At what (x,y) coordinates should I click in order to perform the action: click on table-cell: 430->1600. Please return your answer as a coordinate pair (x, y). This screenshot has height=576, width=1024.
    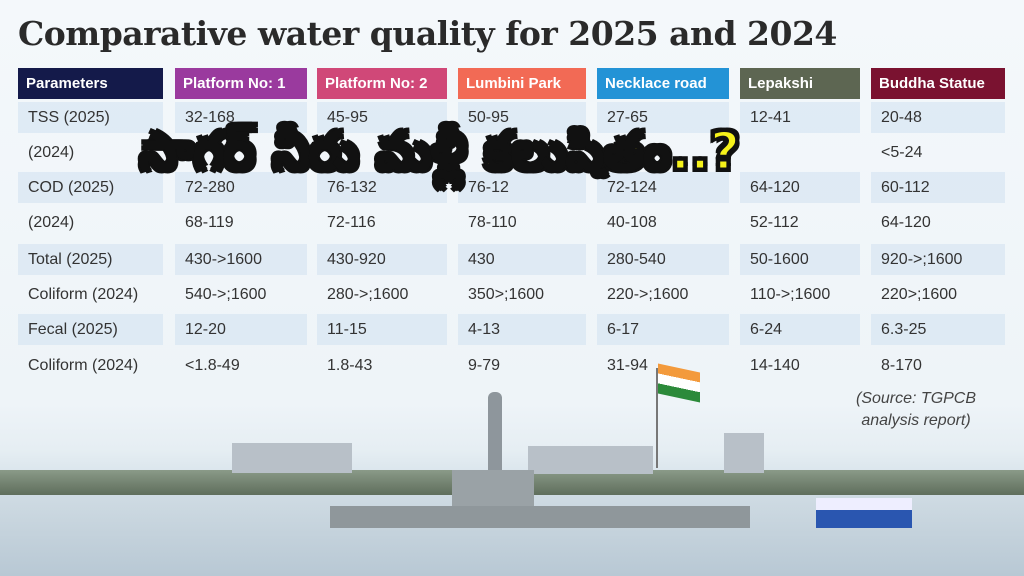
    Looking at the image, I should click on (241, 259).